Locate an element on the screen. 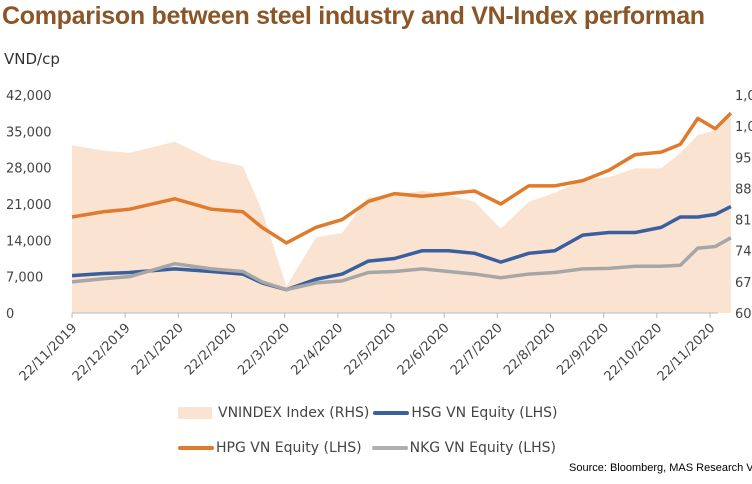  y2-tick-label: 67 is located at coordinates (743, 283).